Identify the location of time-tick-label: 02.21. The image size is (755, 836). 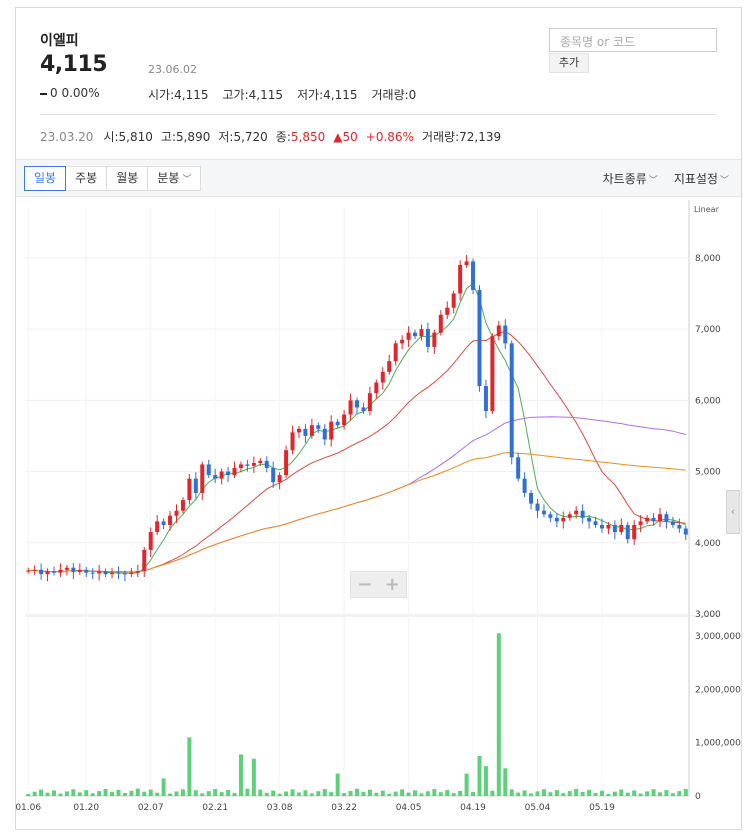
(215, 808).